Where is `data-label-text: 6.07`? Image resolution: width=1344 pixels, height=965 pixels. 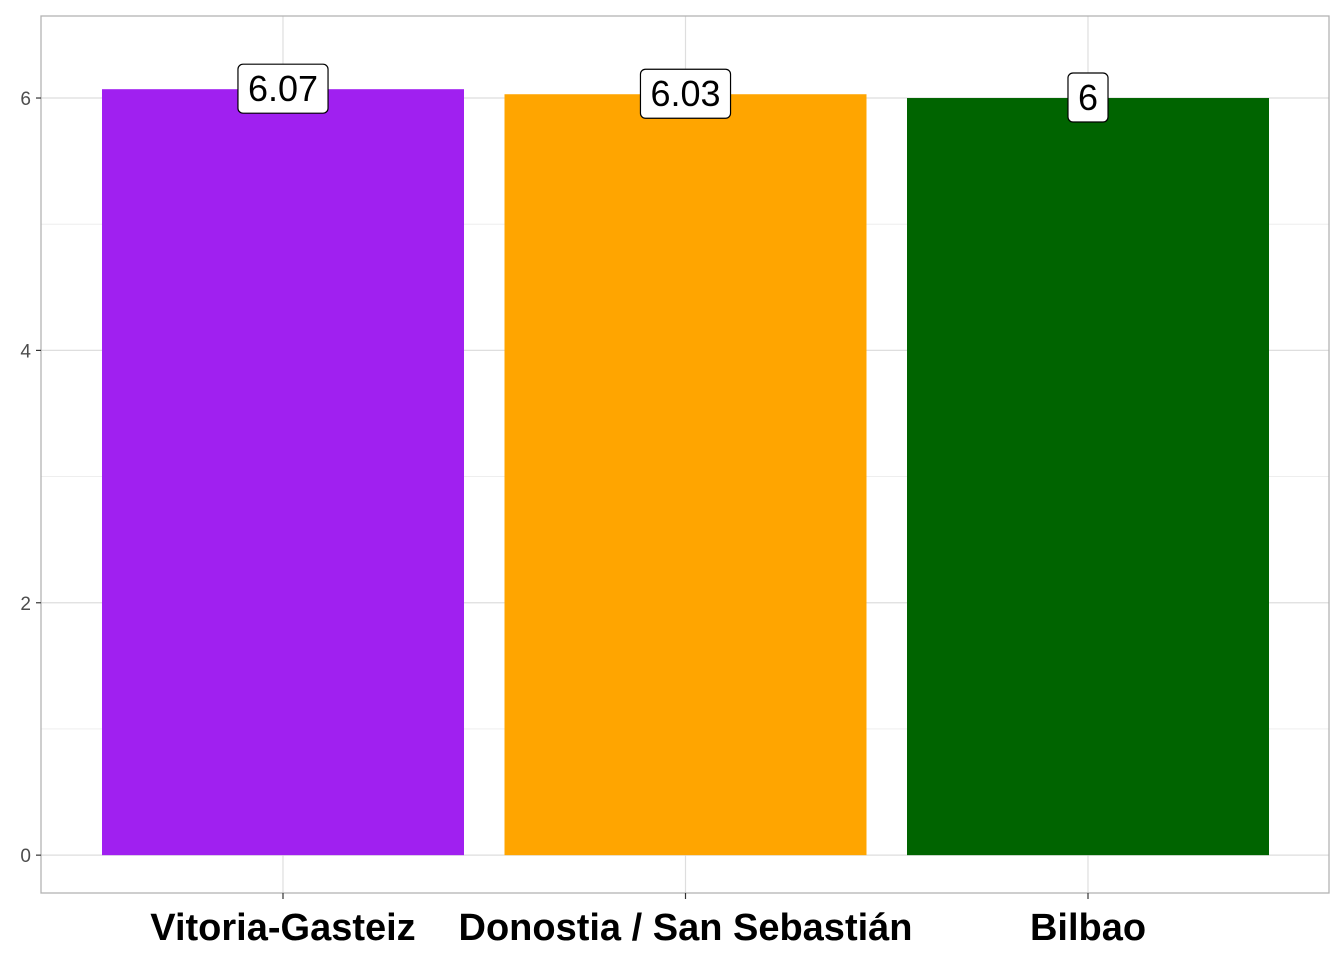
data-label-text: 6.07 is located at coordinates (283, 88).